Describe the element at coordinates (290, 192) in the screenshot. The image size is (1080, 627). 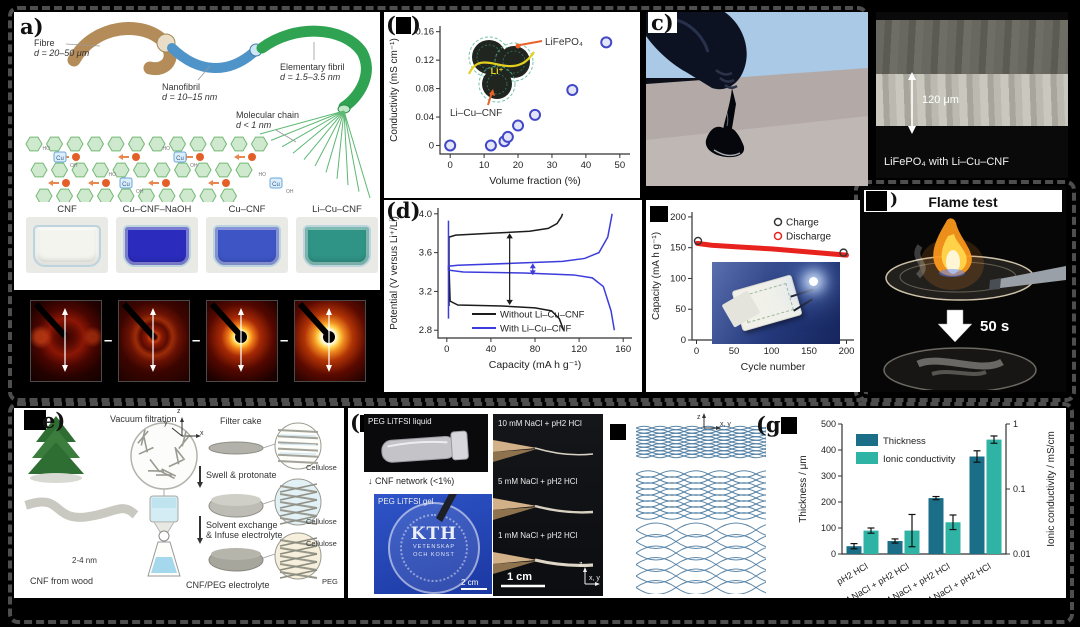
I see `tick-label: OH` at that location.